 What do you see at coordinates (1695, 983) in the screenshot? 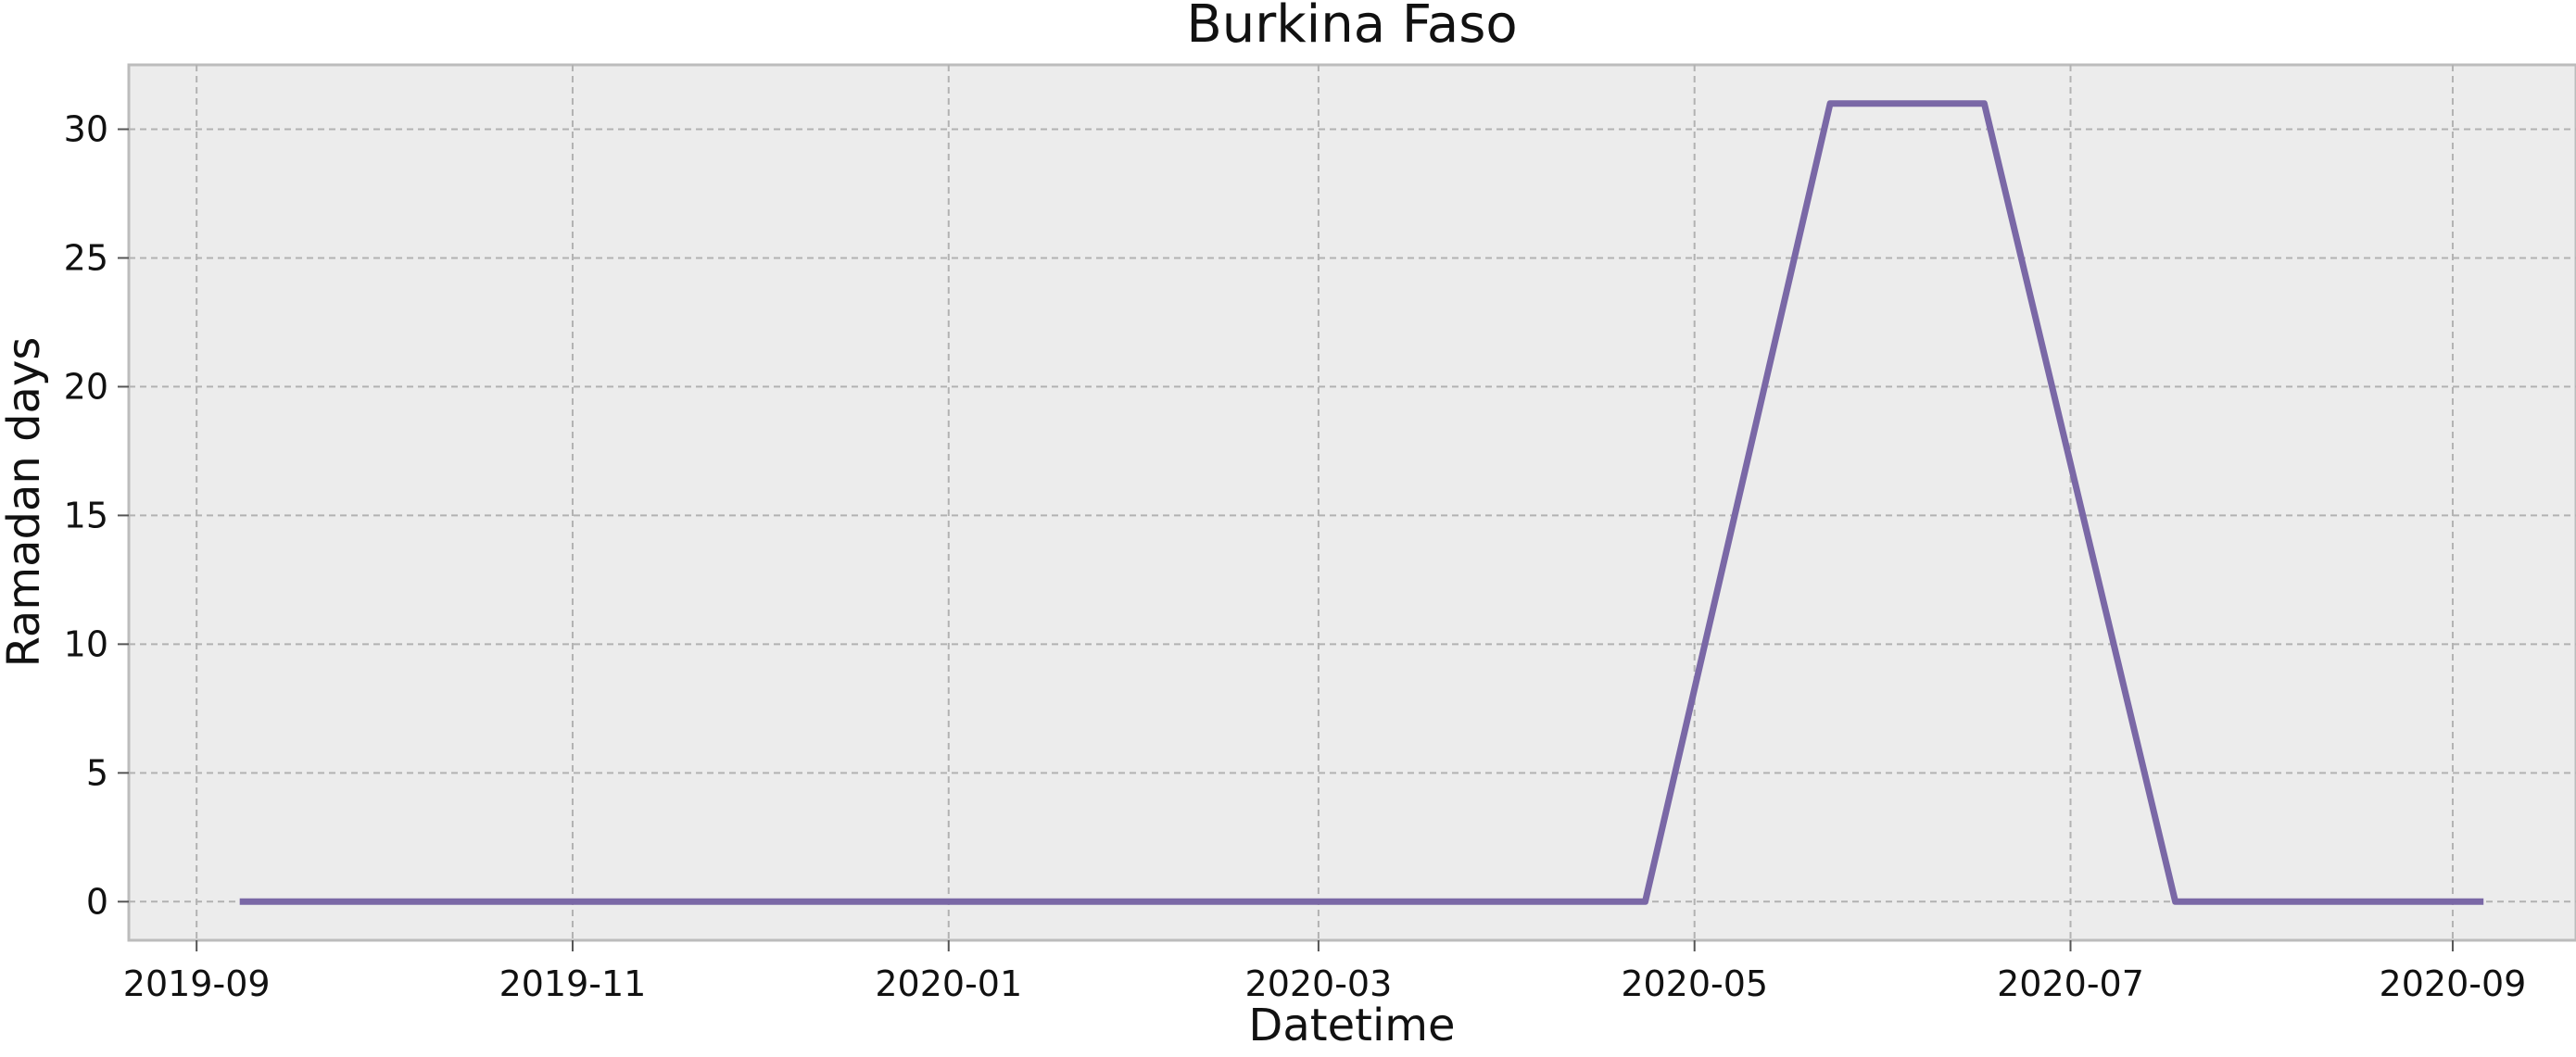
I see `x-tick-label: 2020-05` at bounding box center [1695, 983].